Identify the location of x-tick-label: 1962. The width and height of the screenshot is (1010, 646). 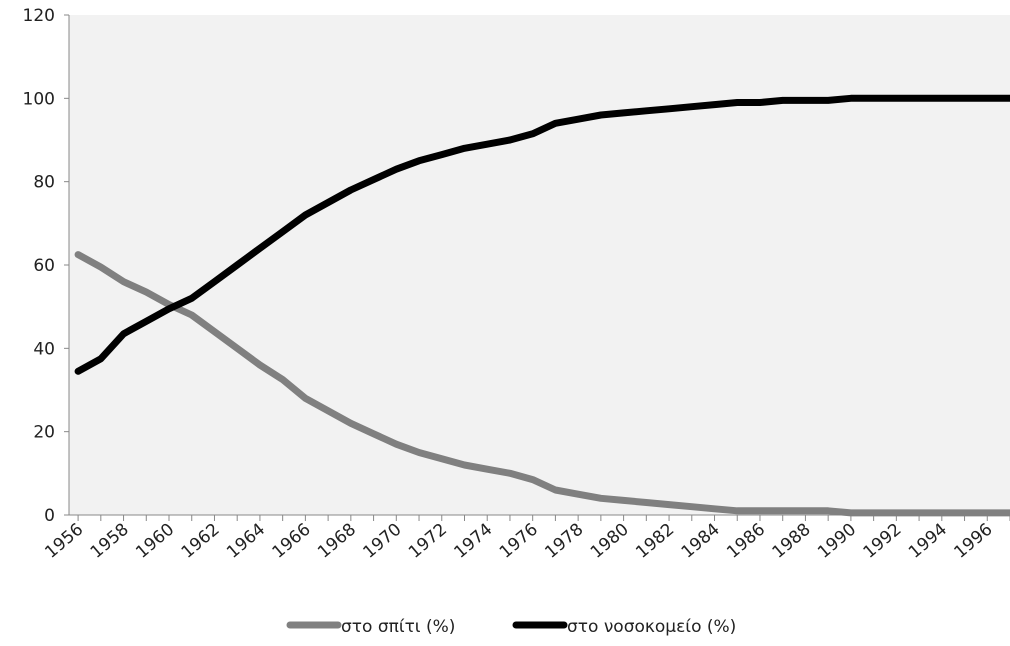
(201, 541).